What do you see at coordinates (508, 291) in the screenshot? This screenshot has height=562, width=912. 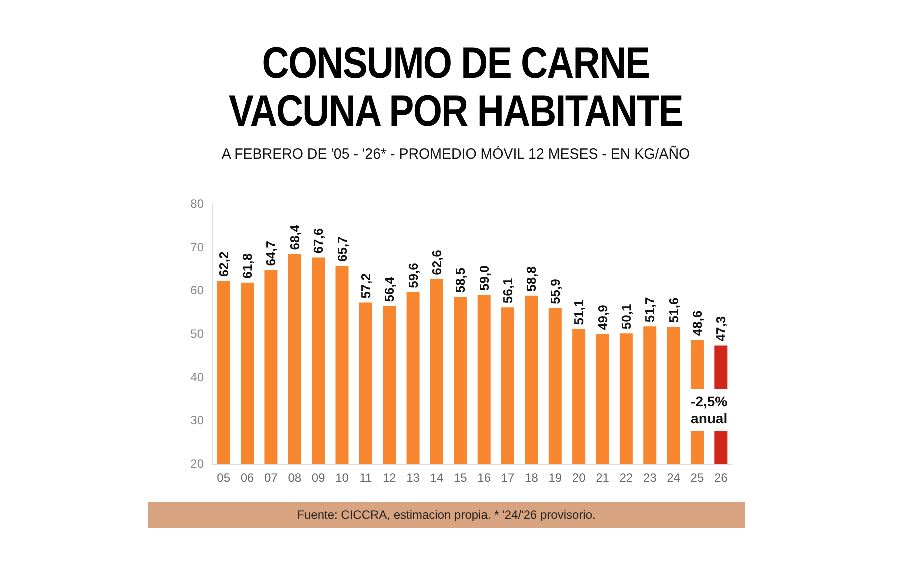 I see `data-label: 56,1` at bounding box center [508, 291].